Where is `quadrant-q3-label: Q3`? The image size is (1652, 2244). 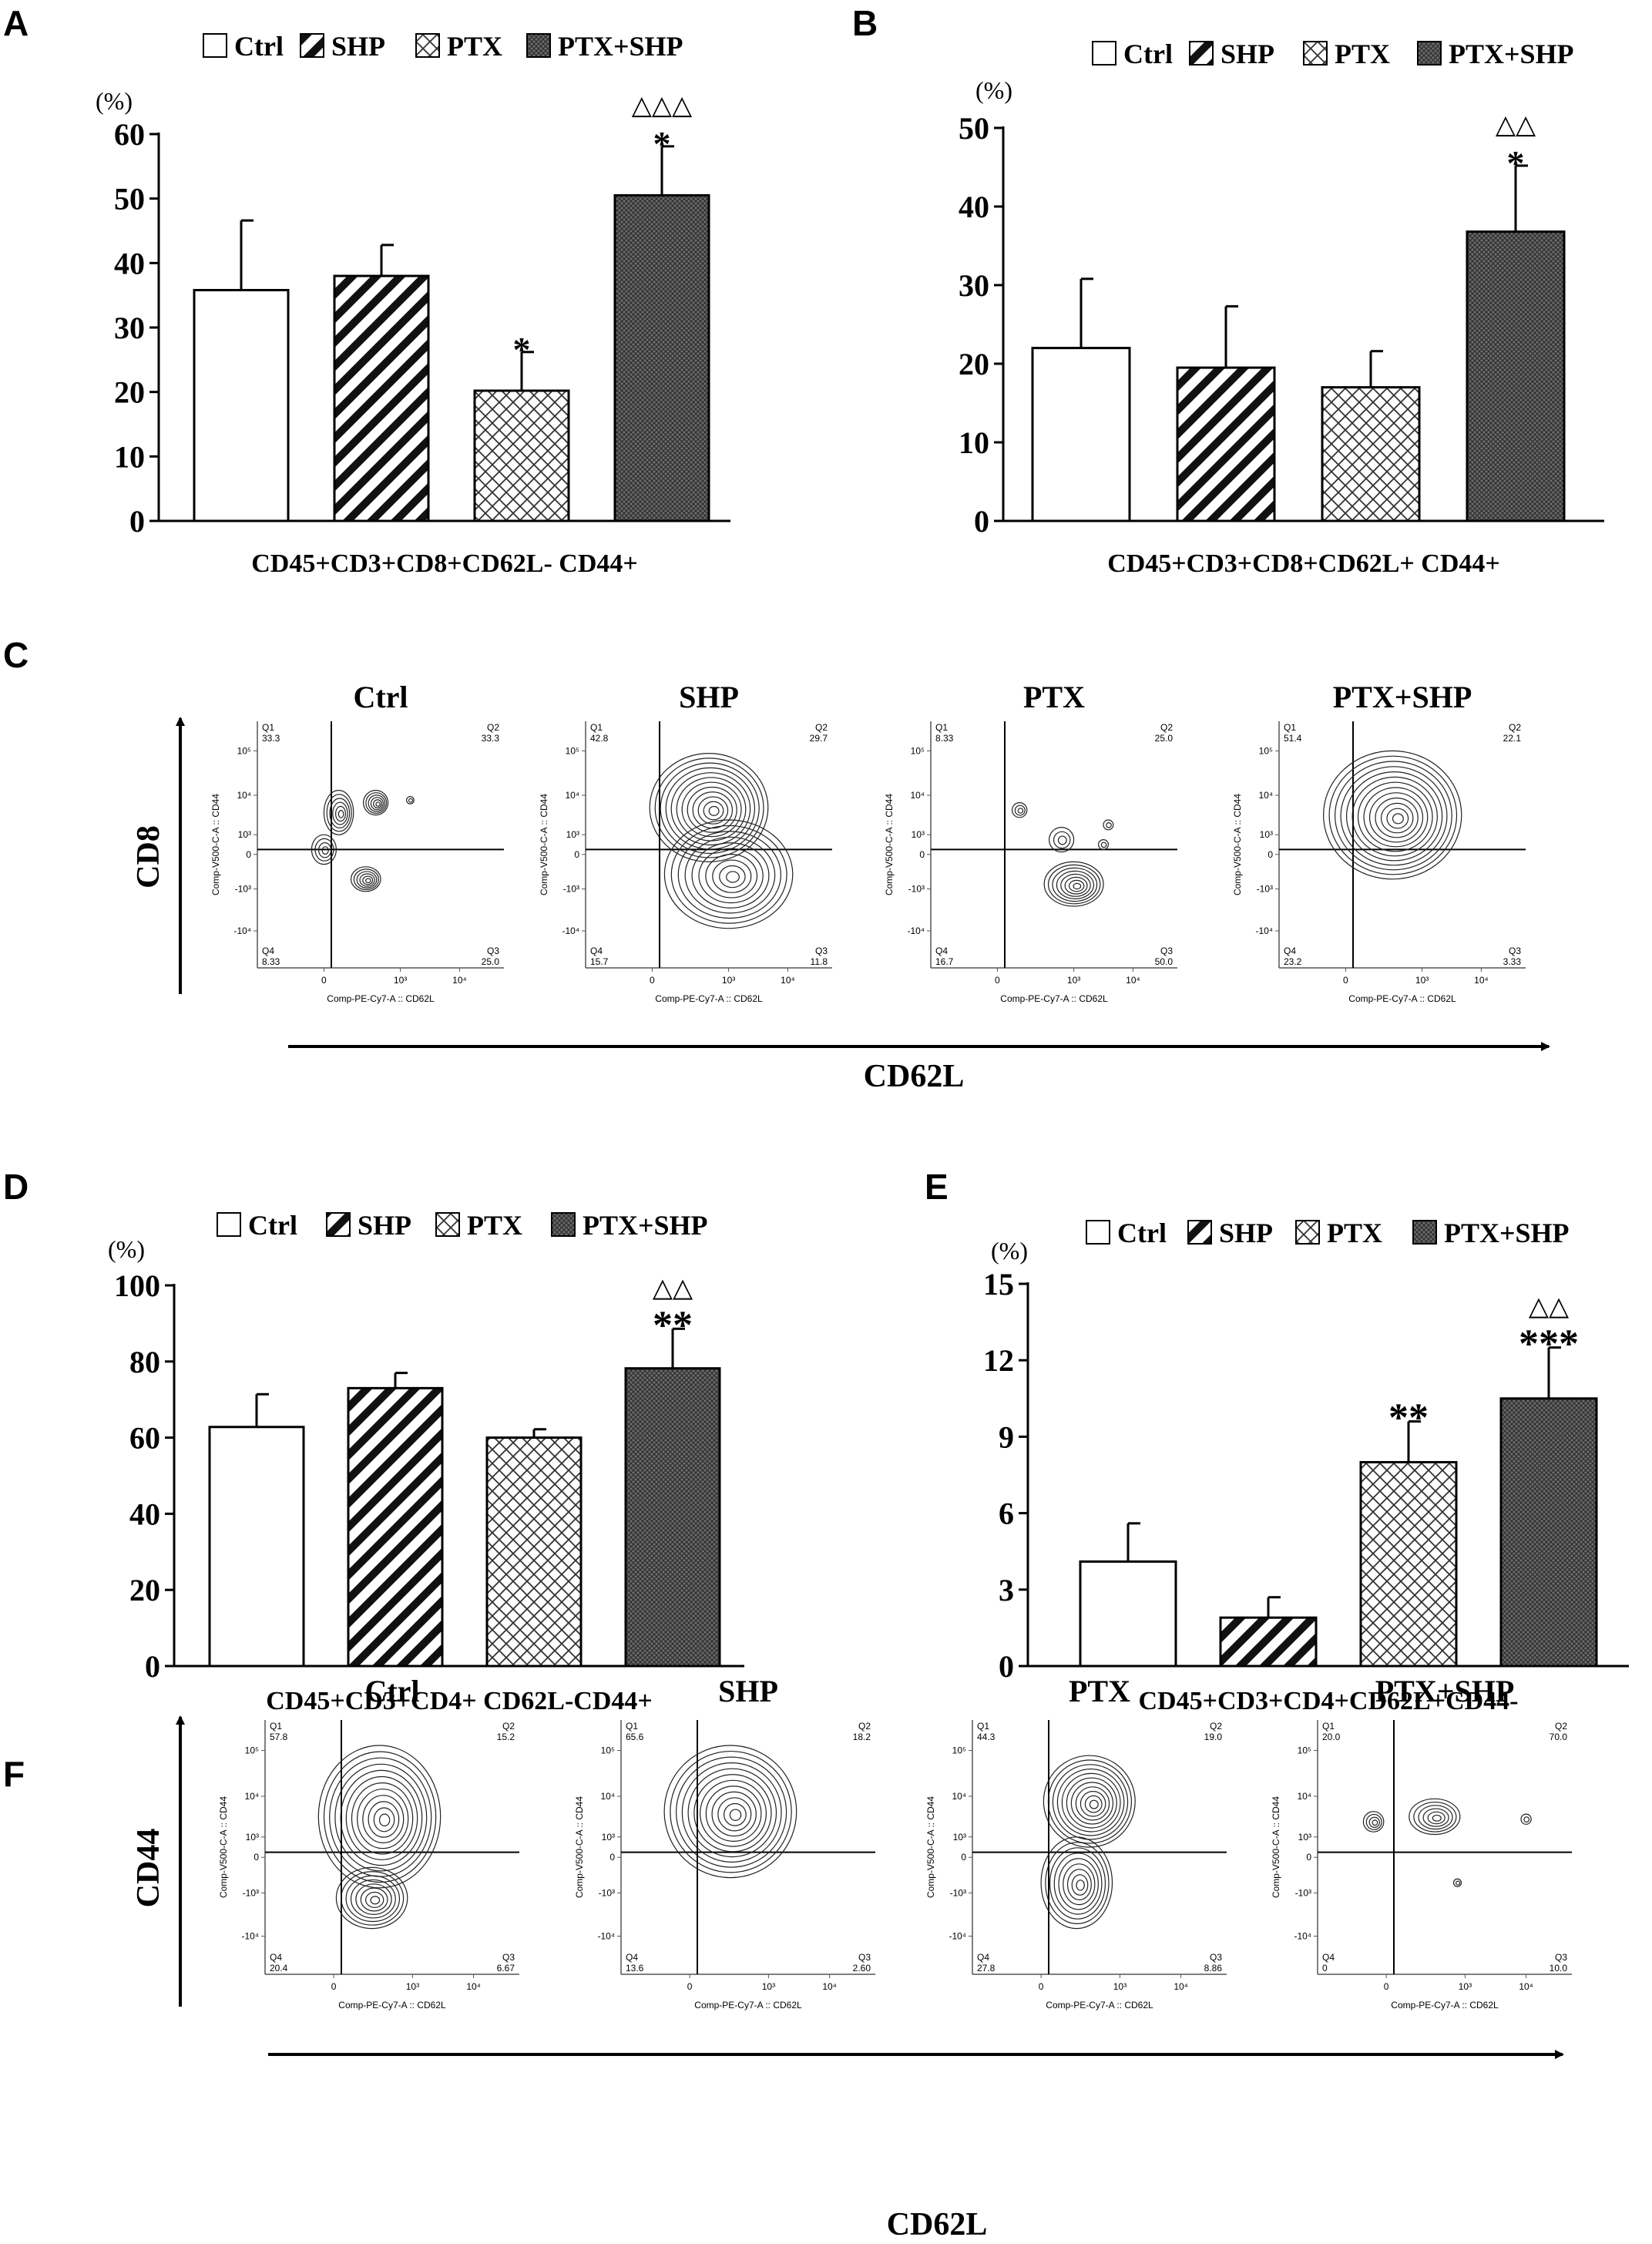
quadrant-q3-label: Q3 is located at coordinates (1166, 951).